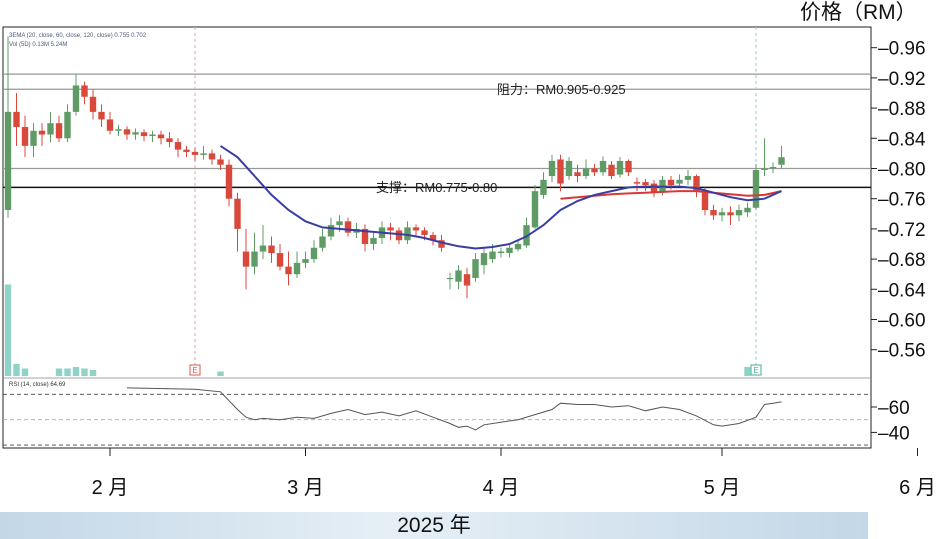 Image resolution: width=937 pixels, height=539 pixels. I want to click on time-axis: 2 月 3 月 4 月 5 月 6 月, so click(514, 473).